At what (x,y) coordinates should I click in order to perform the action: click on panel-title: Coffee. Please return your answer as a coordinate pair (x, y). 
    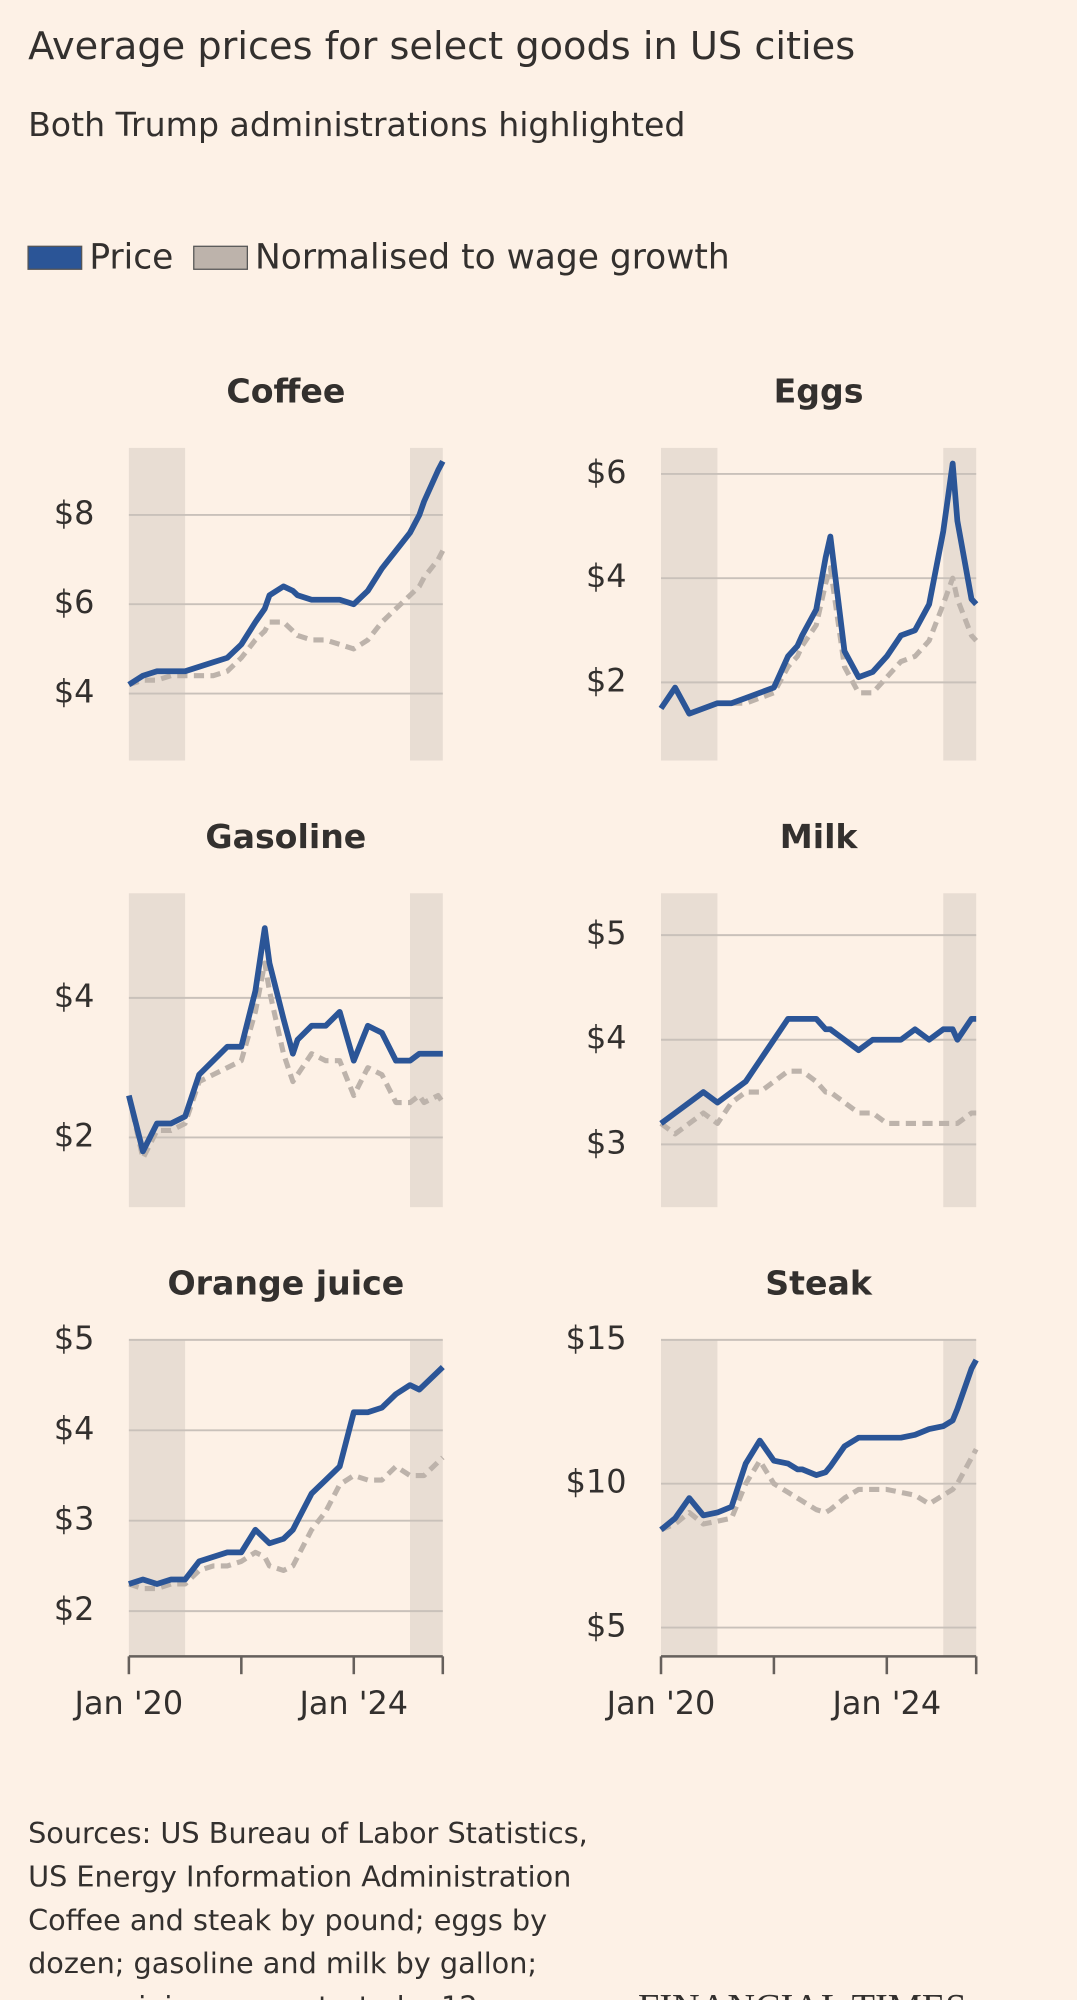
    Looking at the image, I should click on (285, 391).